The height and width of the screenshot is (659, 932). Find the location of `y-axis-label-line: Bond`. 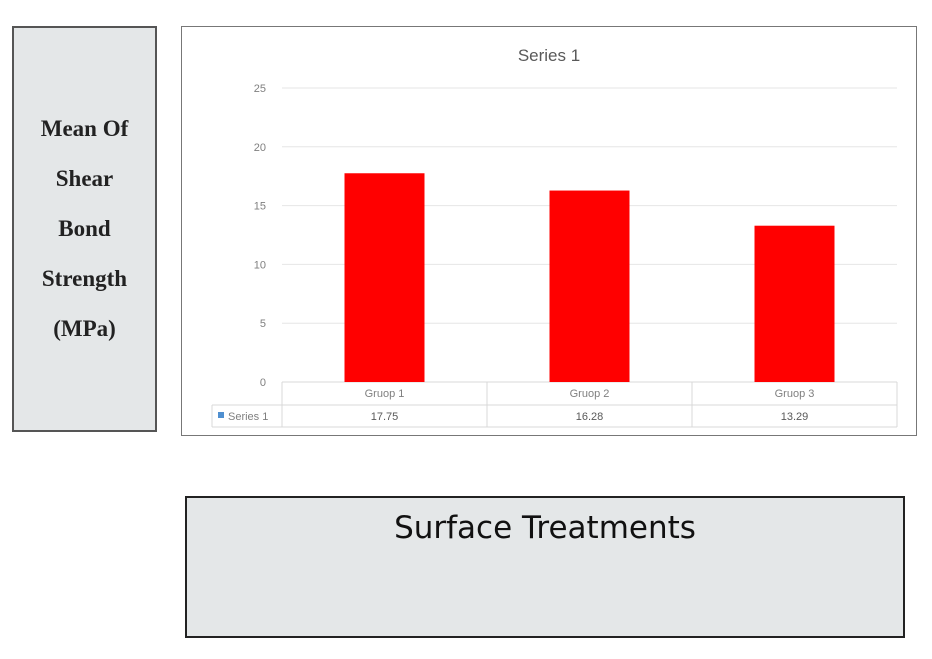

y-axis-label-line: Bond is located at coordinates (84, 228).